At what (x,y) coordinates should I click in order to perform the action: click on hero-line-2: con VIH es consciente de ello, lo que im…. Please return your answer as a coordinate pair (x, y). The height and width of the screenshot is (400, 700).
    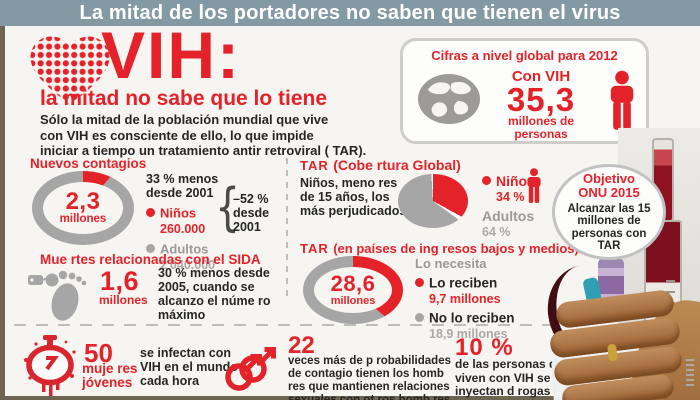
    Looking at the image, I should click on (177, 135).